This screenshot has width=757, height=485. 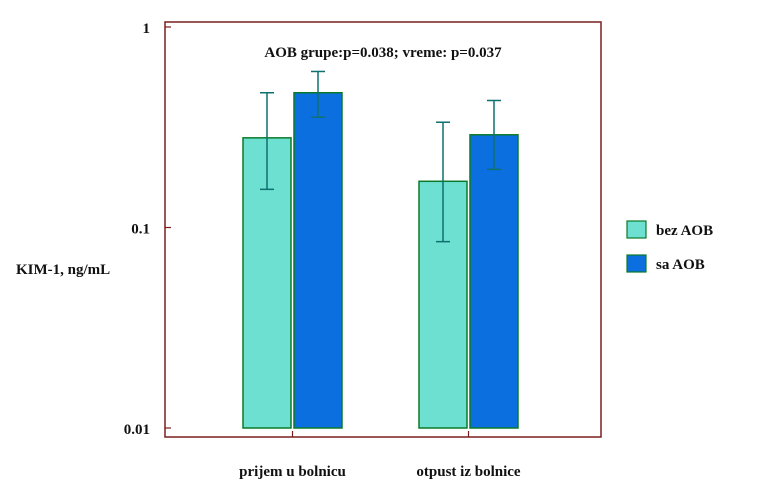 I want to click on x-axis: prijem u bolnicu otpust iz bolnice, so click(x=380, y=455).